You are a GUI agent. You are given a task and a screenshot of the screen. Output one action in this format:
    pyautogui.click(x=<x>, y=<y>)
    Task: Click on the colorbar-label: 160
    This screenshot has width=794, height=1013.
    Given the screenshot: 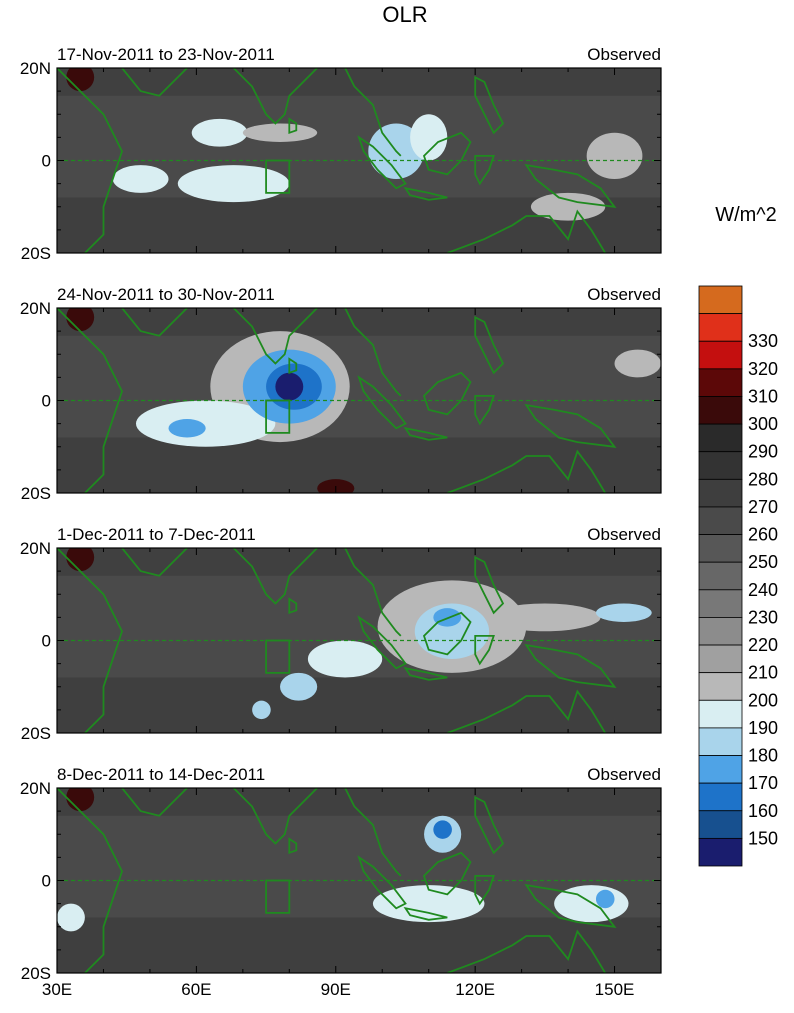 What is the action you would take?
    pyautogui.click(x=763, y=811)
    